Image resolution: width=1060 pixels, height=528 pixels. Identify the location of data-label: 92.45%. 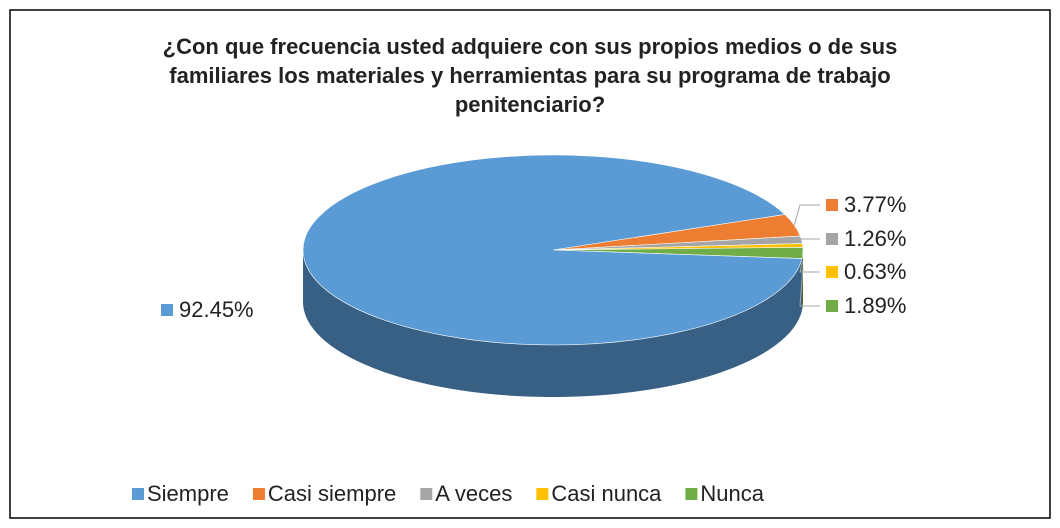
(216, 309).